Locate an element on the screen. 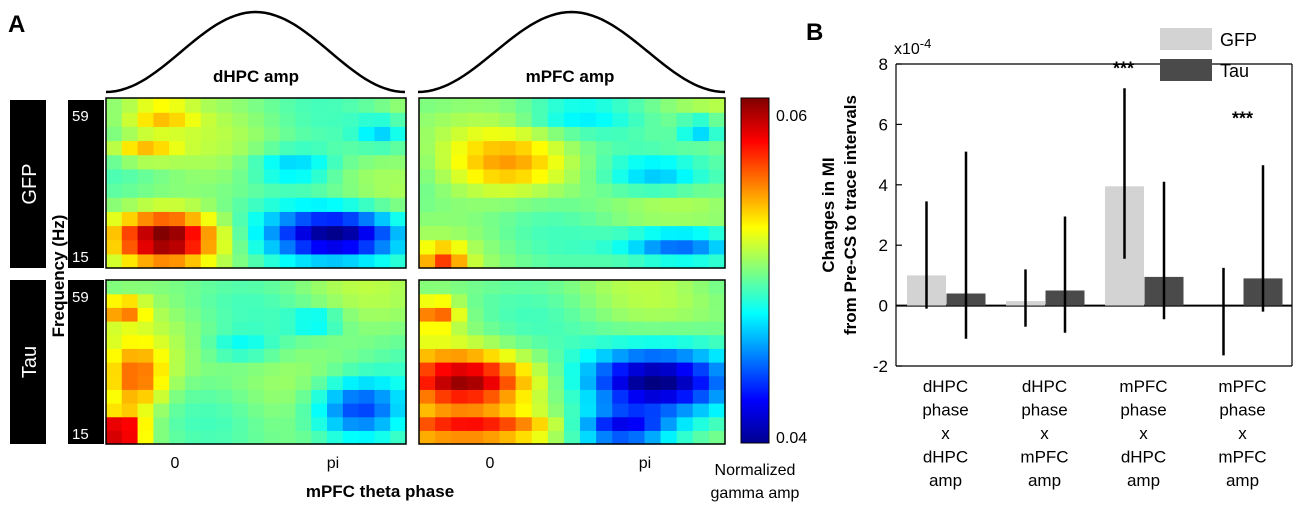 The image size is (1300, 516). panel-b-letter: B is located at coordinates (814, 32).